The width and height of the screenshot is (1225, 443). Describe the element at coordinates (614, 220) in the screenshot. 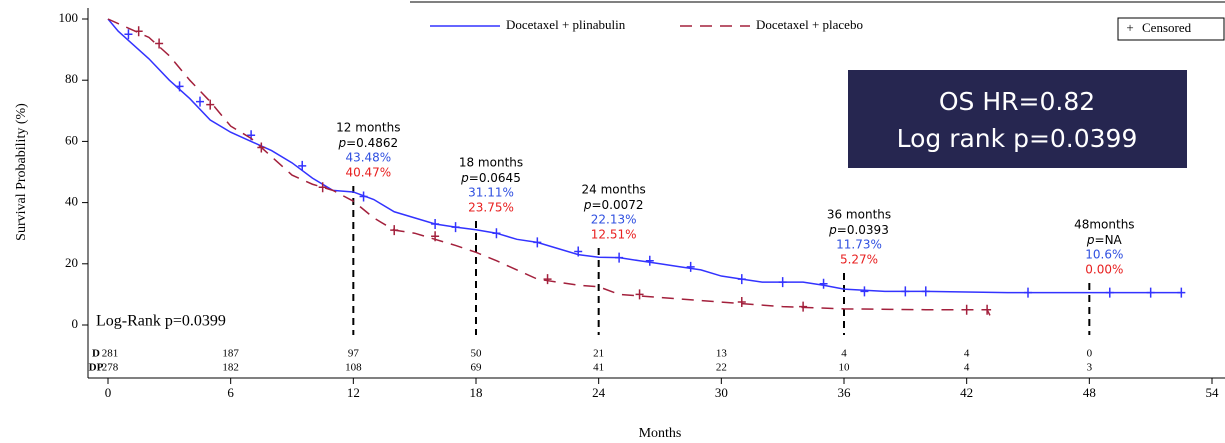

I see `annotation-blue: 22.13%` at that location.